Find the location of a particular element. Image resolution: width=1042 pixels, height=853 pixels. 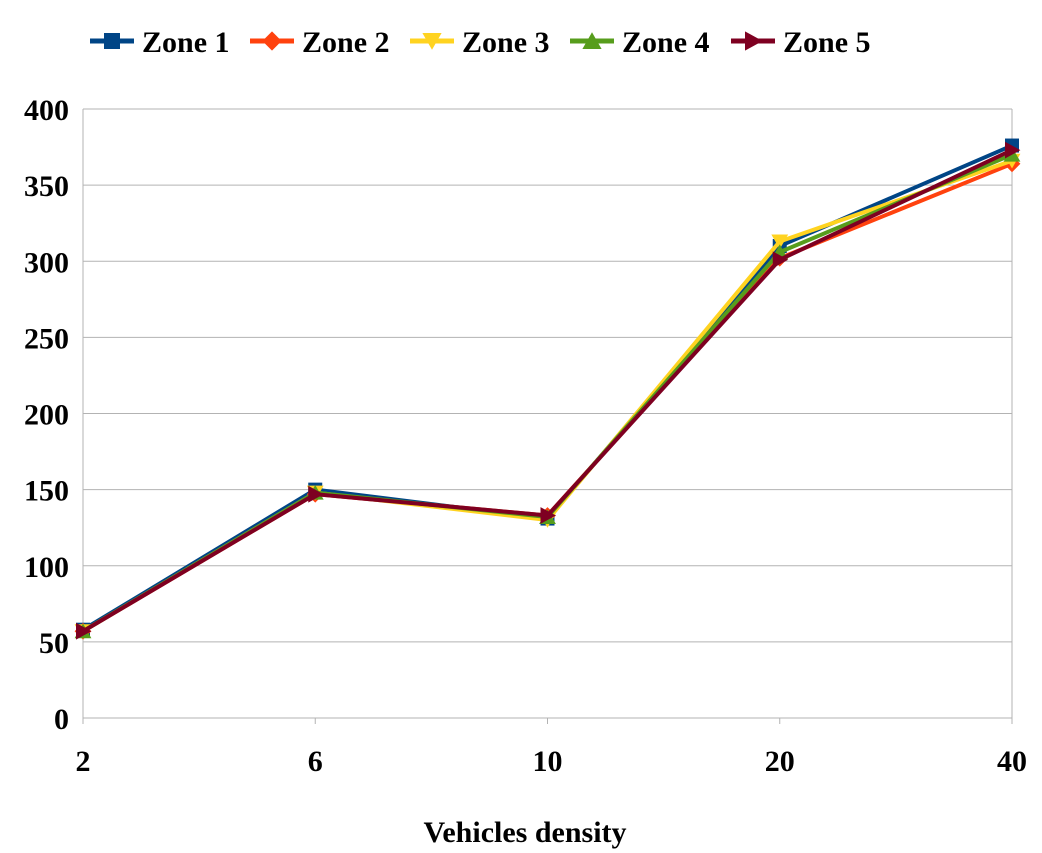

x-tick-label: 2 is located at coordinates (83, 761).